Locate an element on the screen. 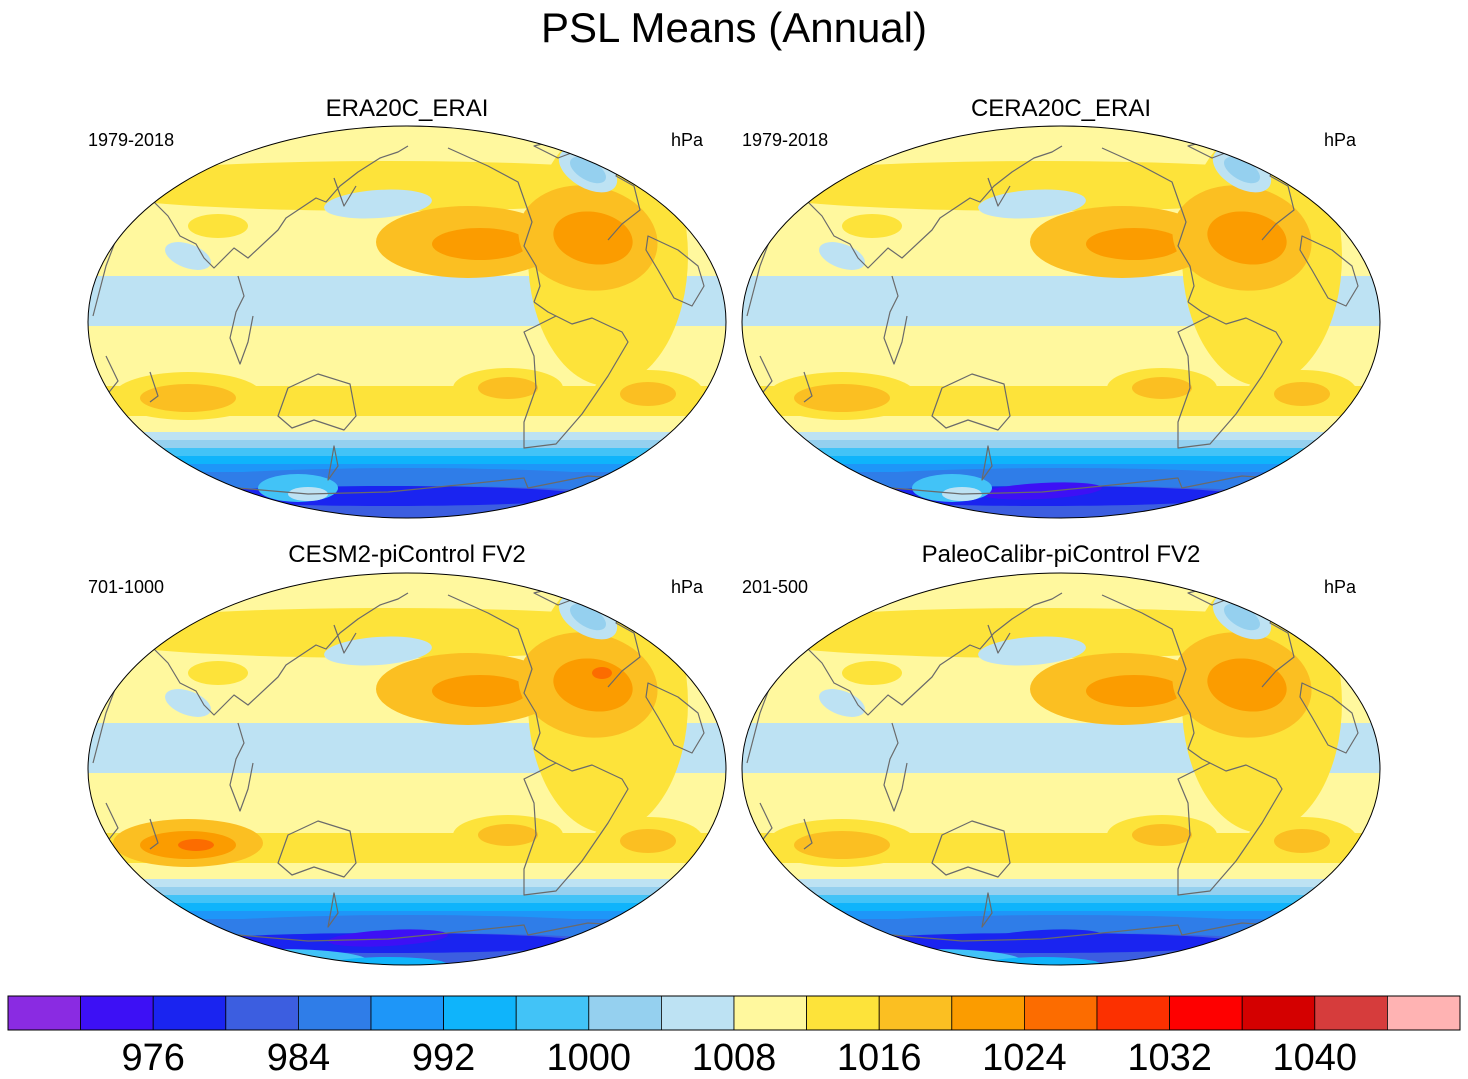  colorbar-tick-label: 1032 is located at coordinates (1169, 1058).